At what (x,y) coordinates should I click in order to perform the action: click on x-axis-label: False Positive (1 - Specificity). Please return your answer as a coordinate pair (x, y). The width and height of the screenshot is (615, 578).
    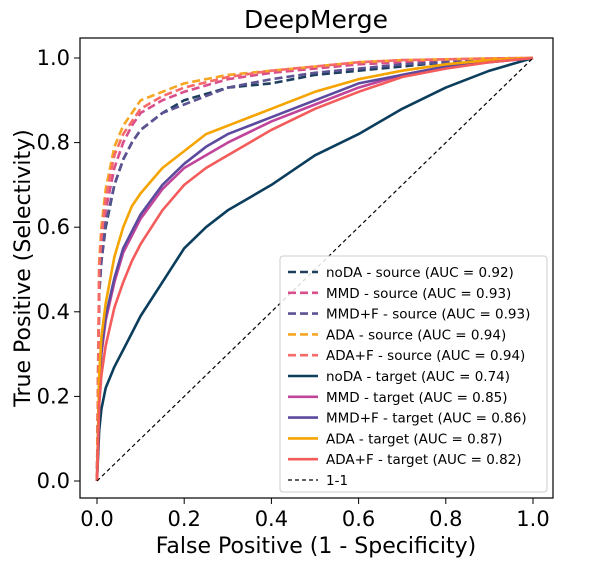
    Looking at the image, I should click on (316, 546).